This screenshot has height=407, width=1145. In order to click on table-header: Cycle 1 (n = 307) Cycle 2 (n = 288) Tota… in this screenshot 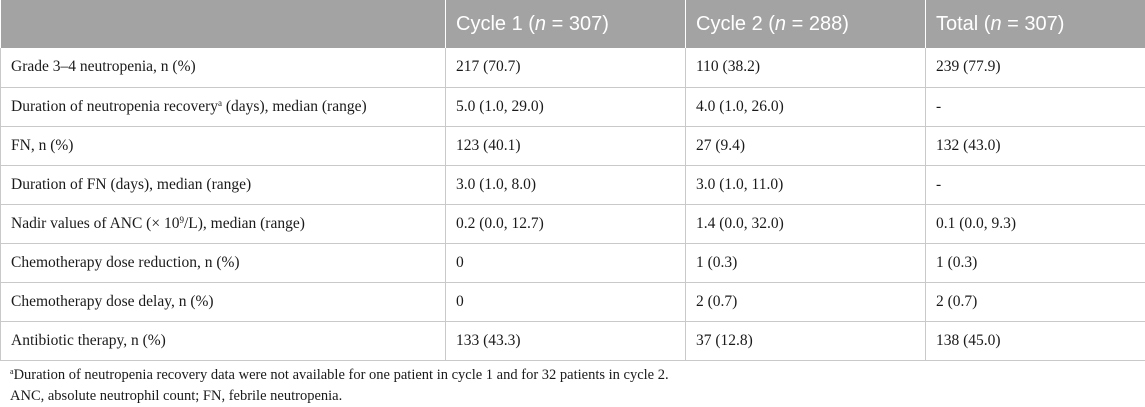, I will do `click(573, 24)`.